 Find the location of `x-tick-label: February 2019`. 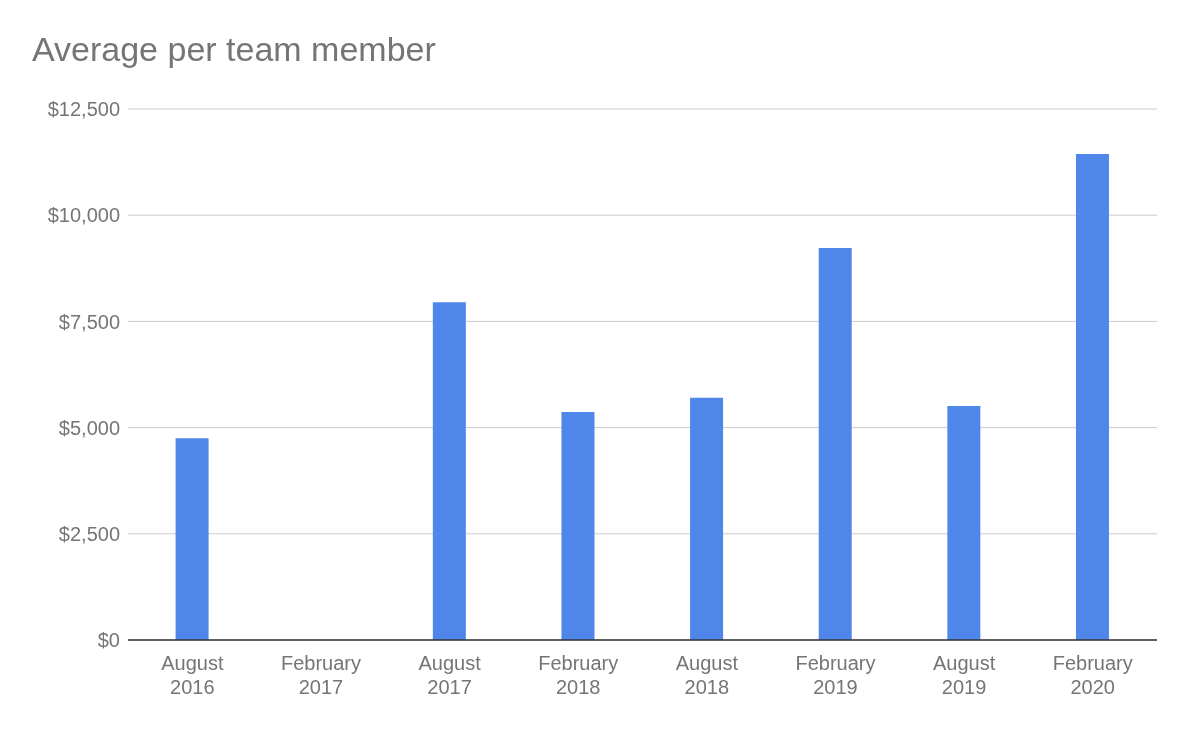

x-tick-label: February 2019 is located at coordinates (835, 675).